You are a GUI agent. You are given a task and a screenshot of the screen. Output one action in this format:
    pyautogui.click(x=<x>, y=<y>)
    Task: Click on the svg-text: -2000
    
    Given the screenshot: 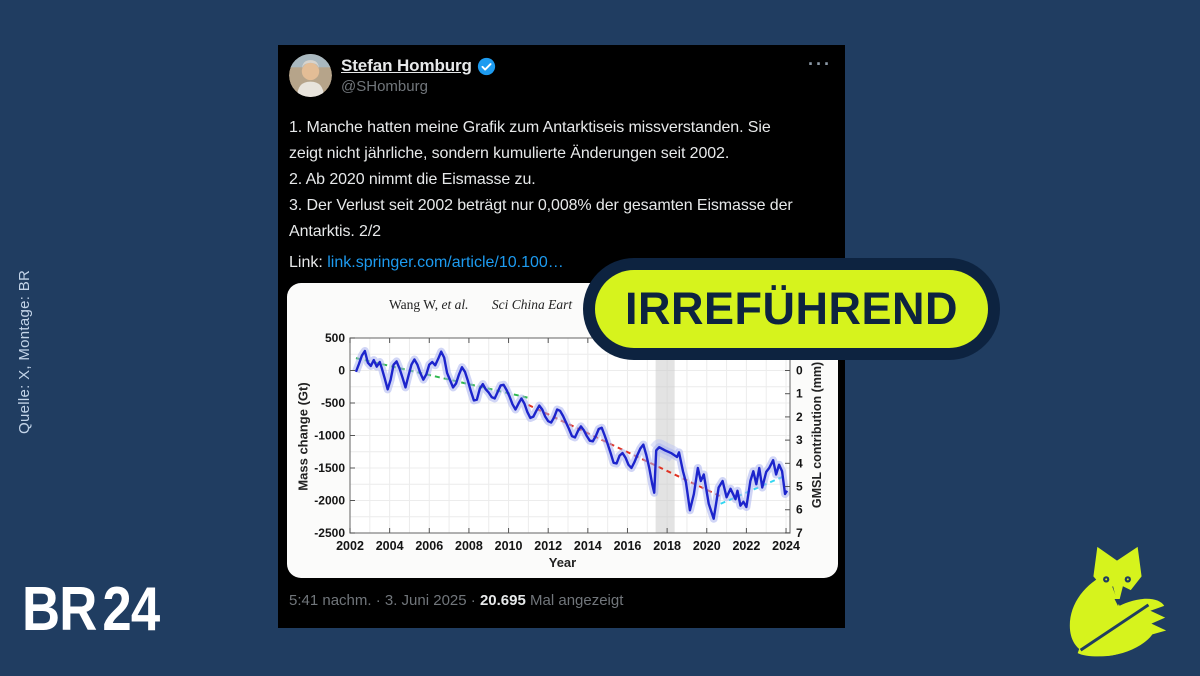 What is the action you would take?
    pyautogui.click(x=329, y=501)
    